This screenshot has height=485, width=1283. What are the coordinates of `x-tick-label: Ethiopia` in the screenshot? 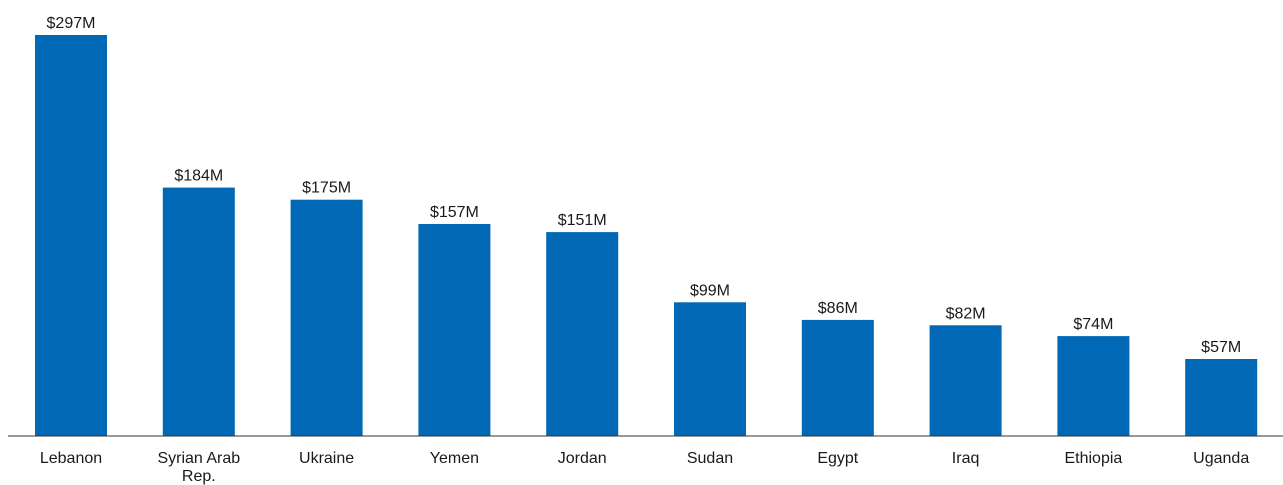 It's located at (1093, 458).